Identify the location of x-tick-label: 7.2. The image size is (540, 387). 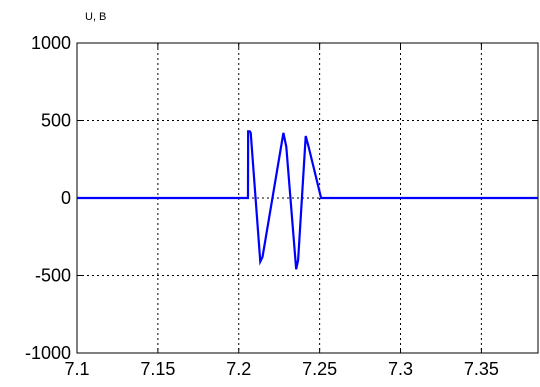
(238, 369).